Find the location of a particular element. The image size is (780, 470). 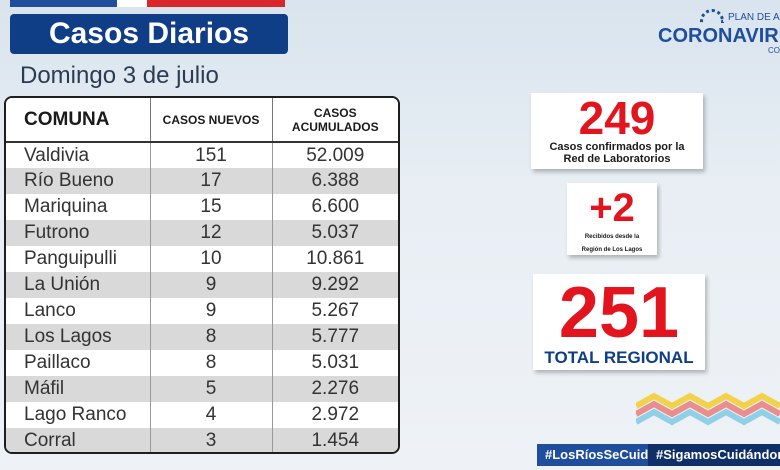

table-row: Lanco 9 5.267 is located at coordinates (202, 311).